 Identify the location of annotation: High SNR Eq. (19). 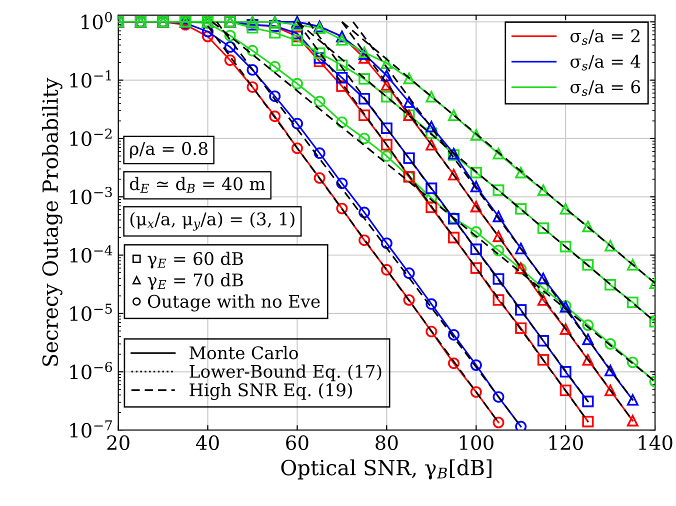
(271, 391).